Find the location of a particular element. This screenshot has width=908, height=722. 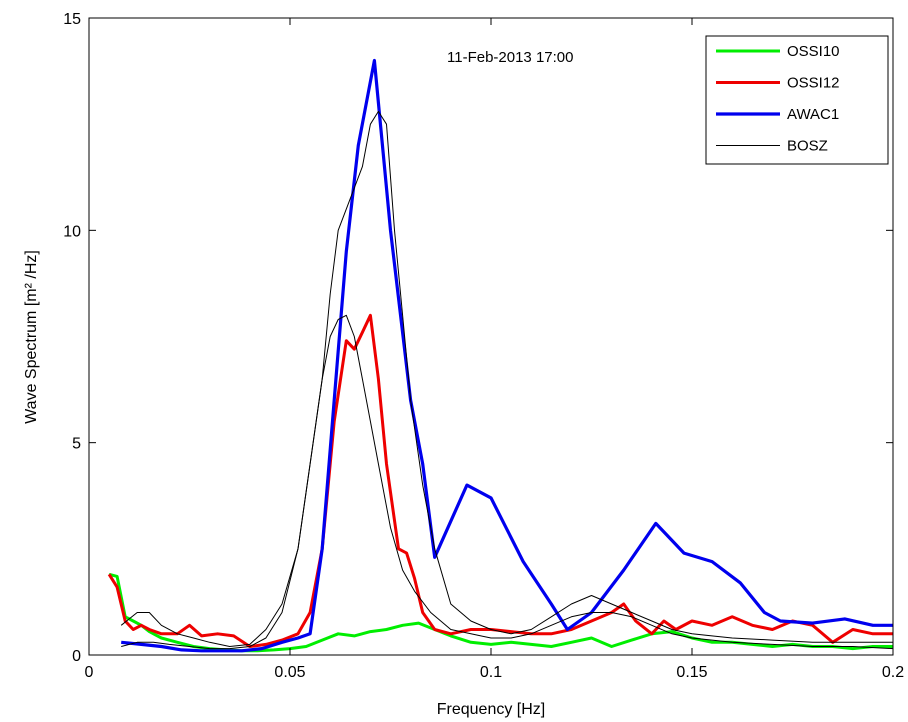

x-tick-label: 0.1 is located at coordinates (491, 672).